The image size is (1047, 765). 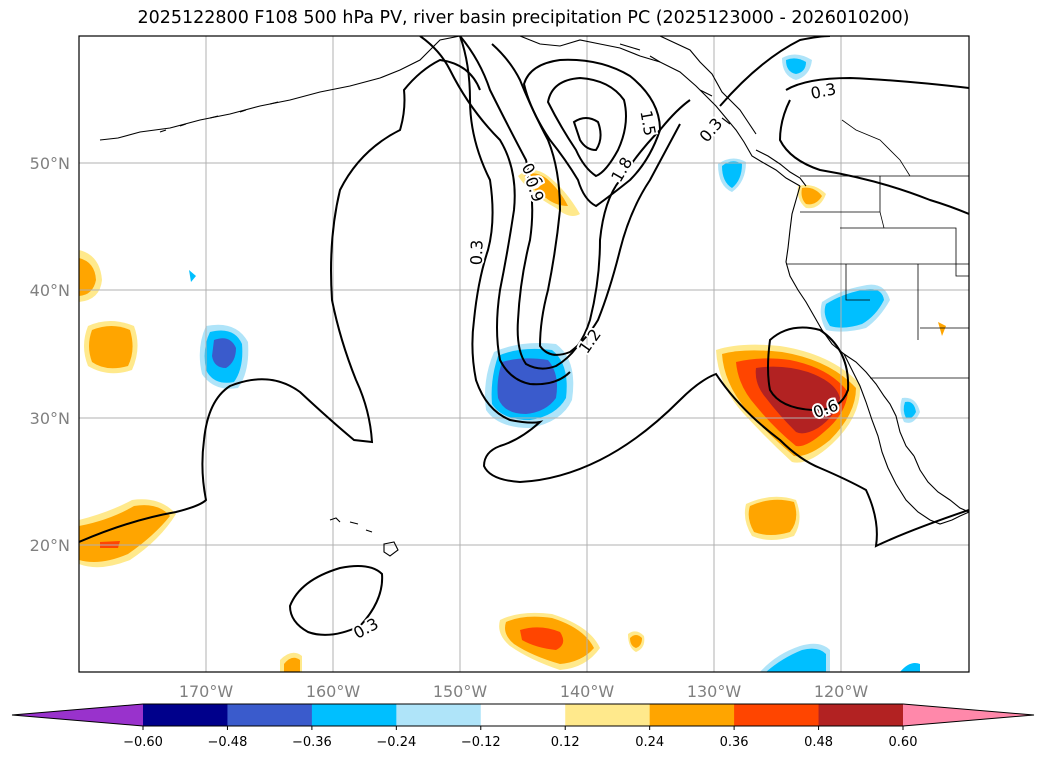 I want to click on lon-label: 140°W, so click(x=587, y=691).